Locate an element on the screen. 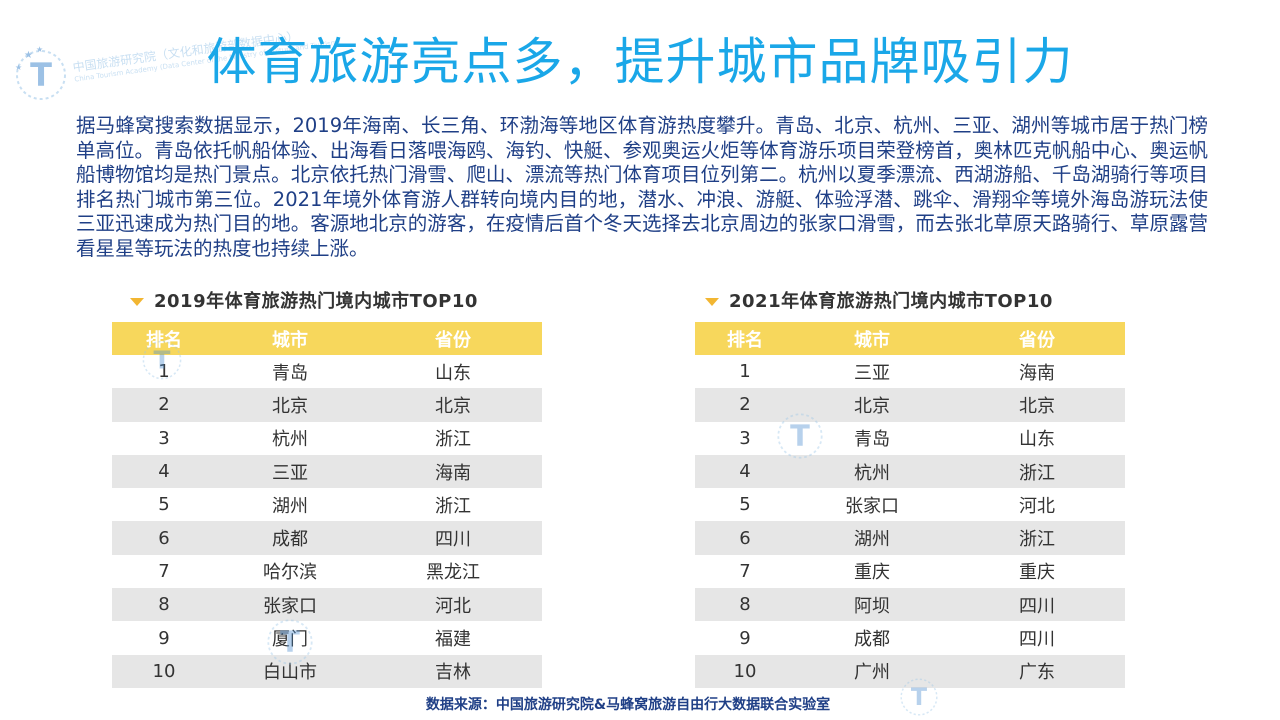 Image resolution: width=1280 pixels, height=720 pixels. table-row: 4 杭州 浙江 is located at coordinates (910, 471).